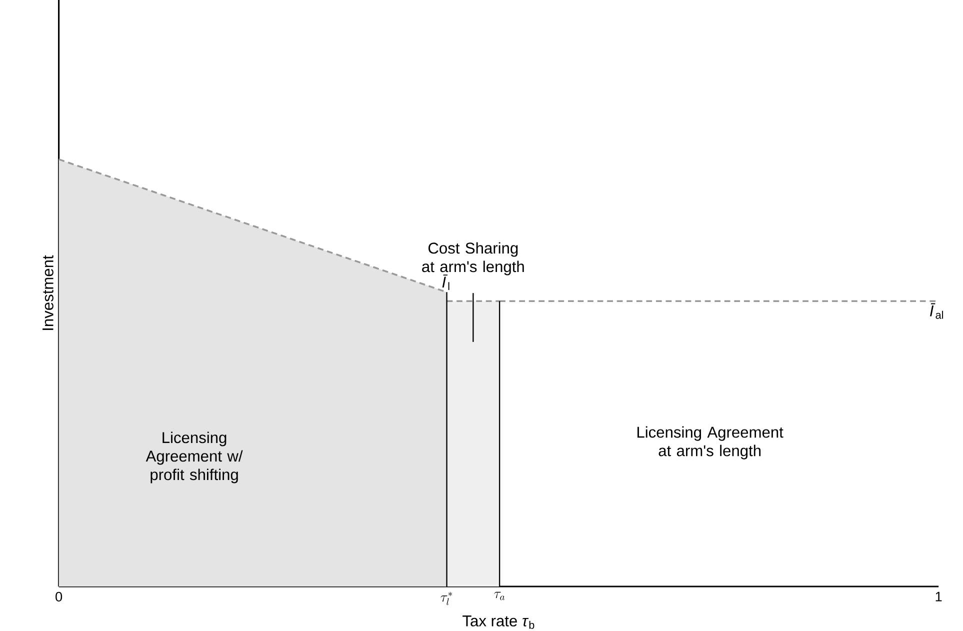 This screenshot has height=631, width=963. I want to click on x-axis-title: Tax rate τ$_{b}$, so click(498, 622).